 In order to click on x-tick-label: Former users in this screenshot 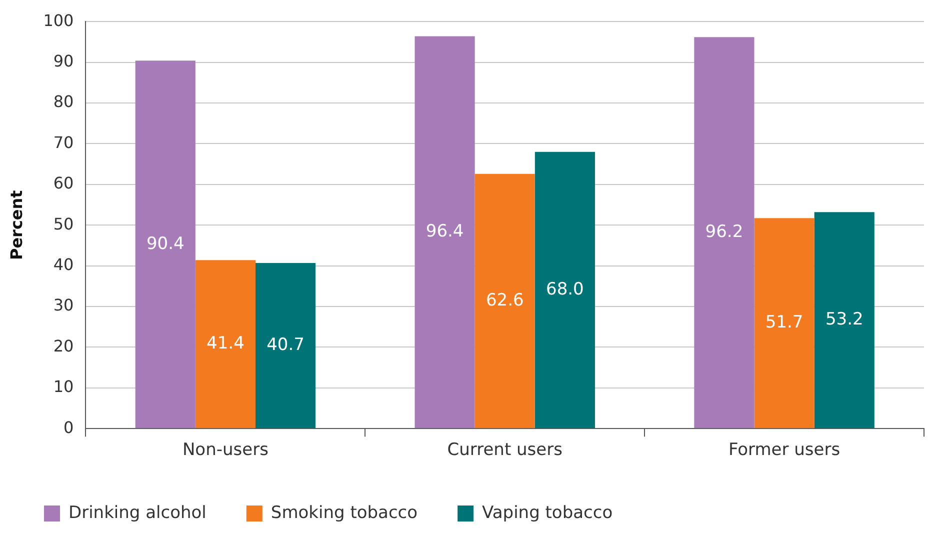, I will do `click(784, 450)`.